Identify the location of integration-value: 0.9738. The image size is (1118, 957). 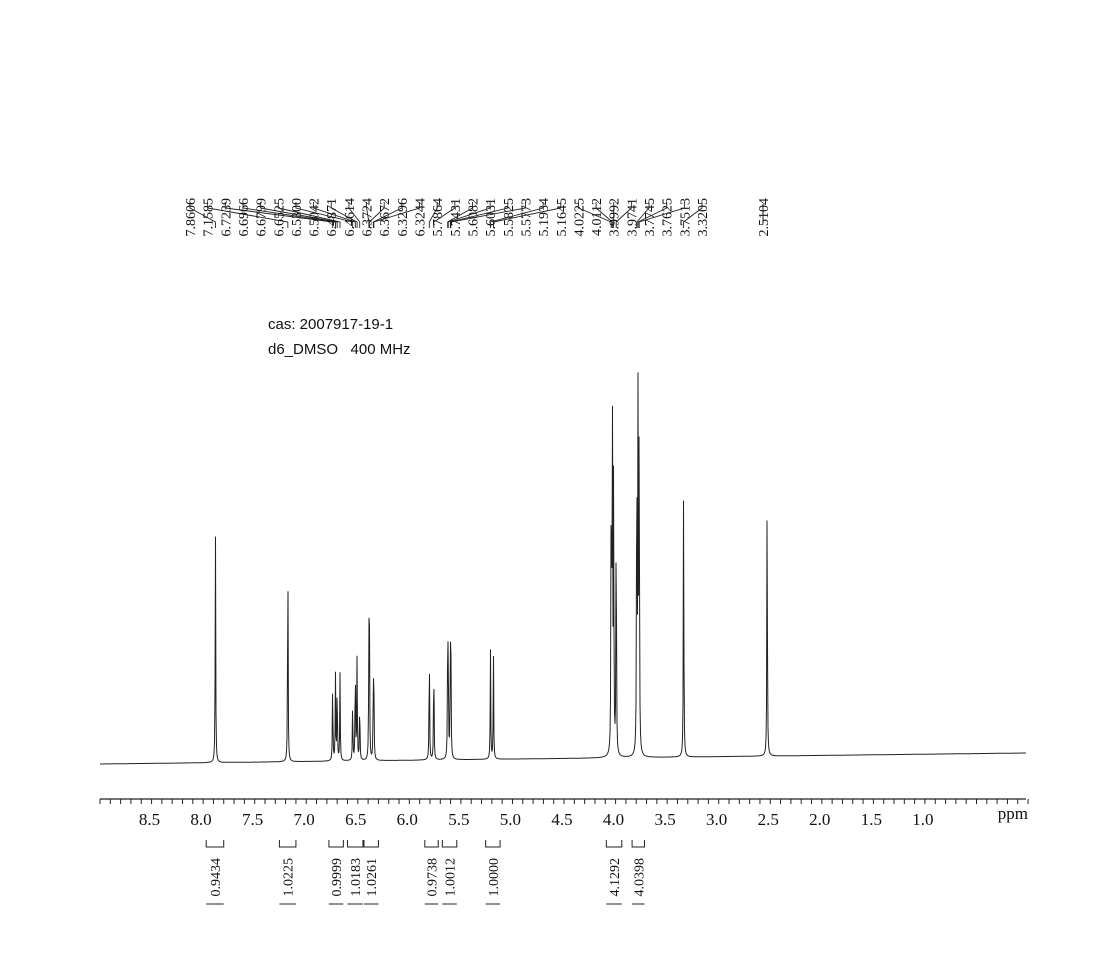
(433, 877).